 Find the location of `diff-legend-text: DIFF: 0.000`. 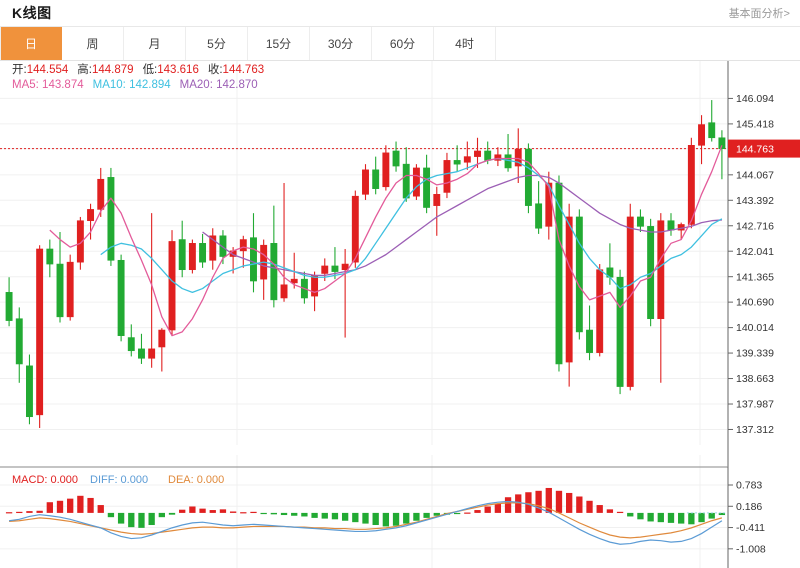

diff-legend-text: DIFF: 0.000 is located at coordinates (119, 480).